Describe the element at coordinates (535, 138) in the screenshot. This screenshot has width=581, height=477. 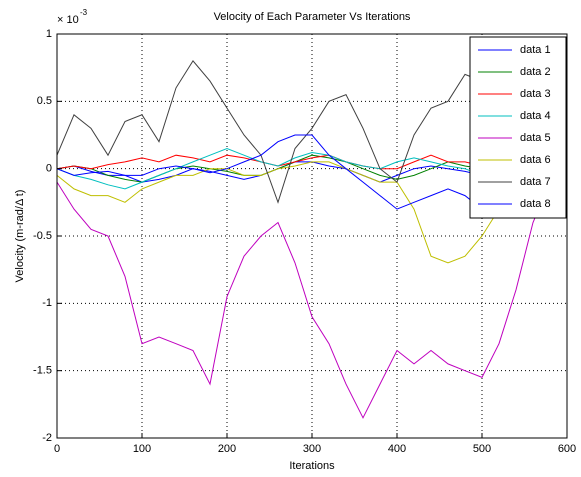
I see `legend-label: data 5` at that location.